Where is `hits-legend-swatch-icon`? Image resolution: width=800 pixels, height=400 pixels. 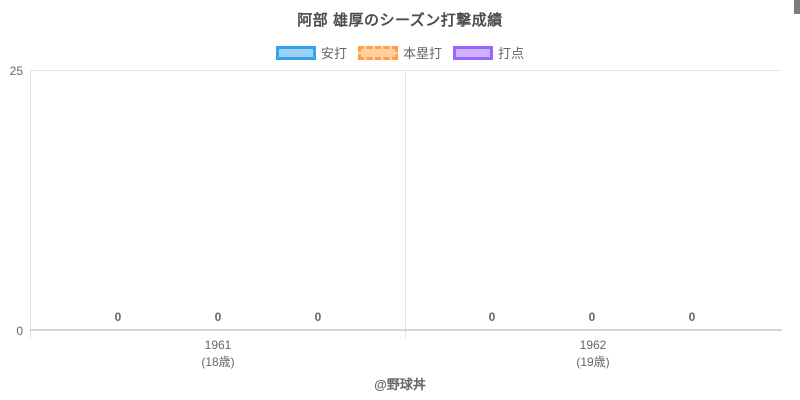 hits-legend-swatch-icon is located at coordinates (295, 52).